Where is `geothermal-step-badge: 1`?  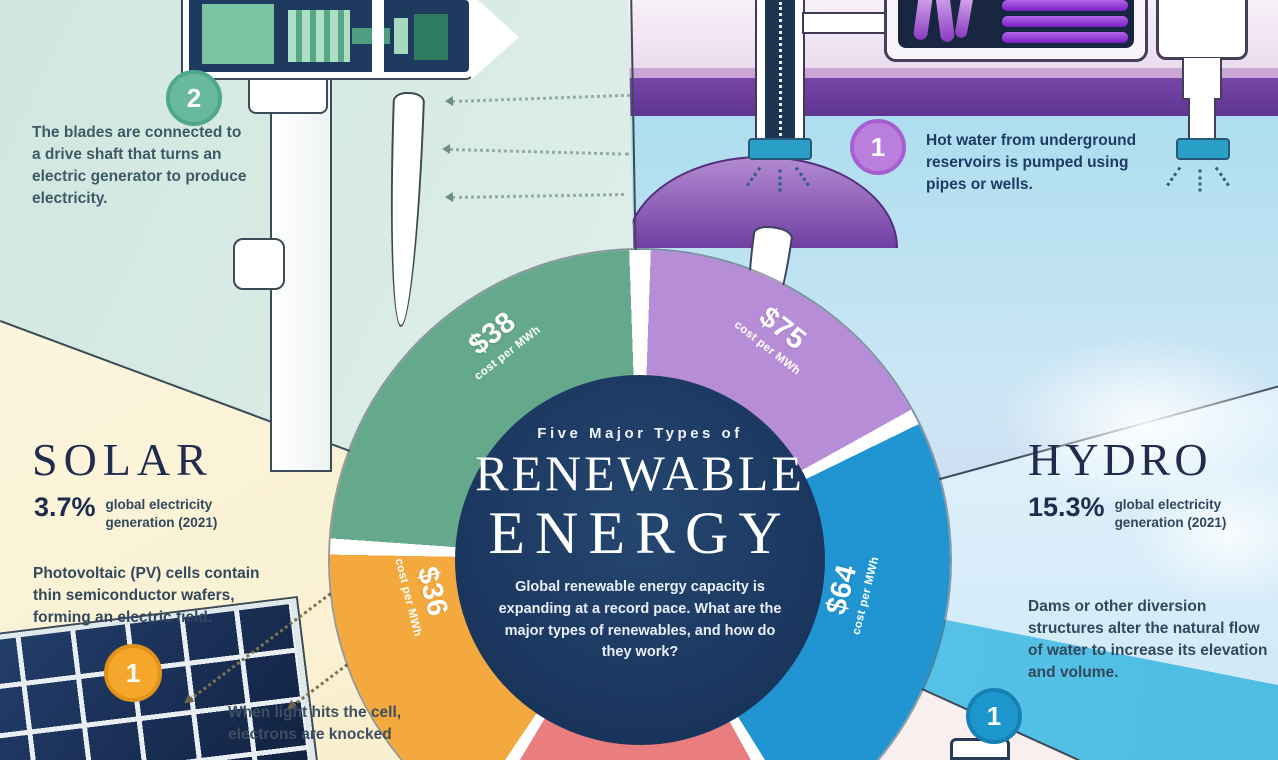
geothermal-step-badge: 1 is located at coordinates (878, 147).